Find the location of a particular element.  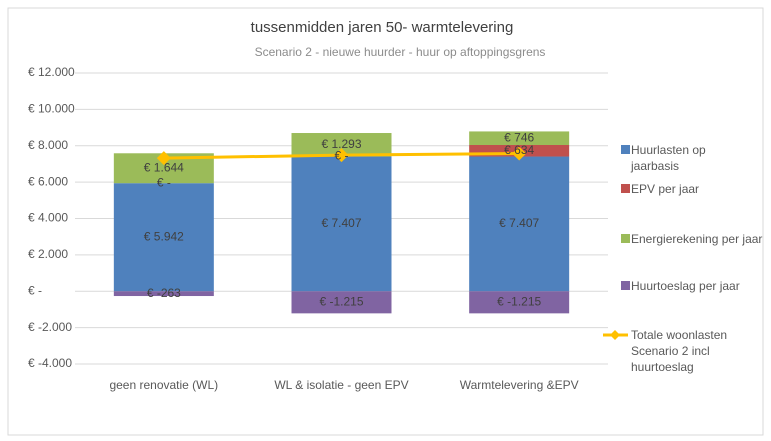

legend-marker is located at coordinates (615, 335).